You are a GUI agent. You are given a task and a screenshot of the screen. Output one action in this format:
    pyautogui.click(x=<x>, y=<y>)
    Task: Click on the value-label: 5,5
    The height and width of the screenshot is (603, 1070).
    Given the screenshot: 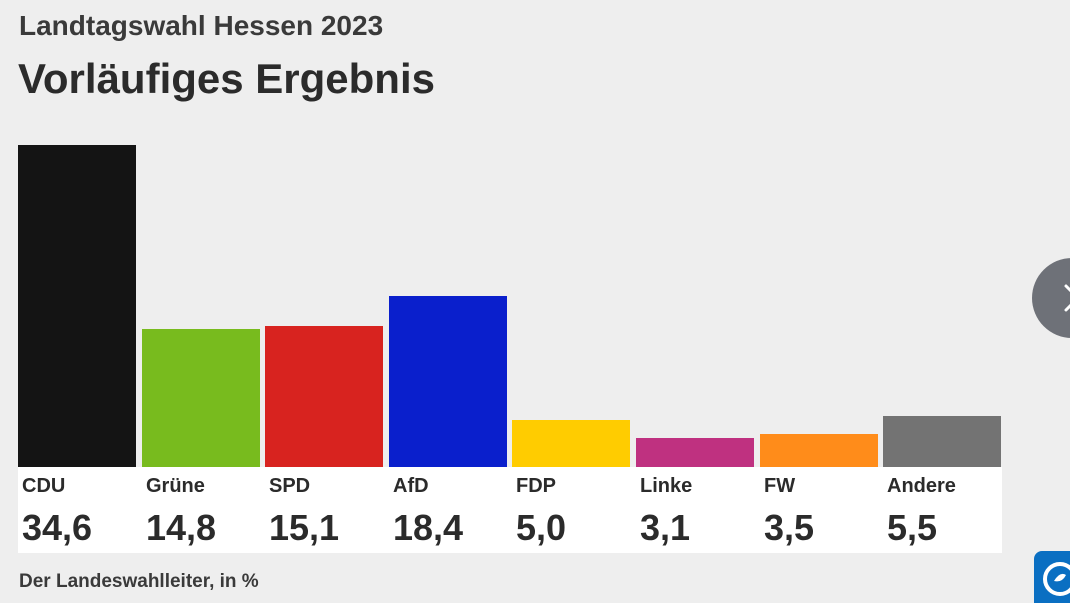 What is the action you would take?
    pyautogui.click(x=912, y=527)
    